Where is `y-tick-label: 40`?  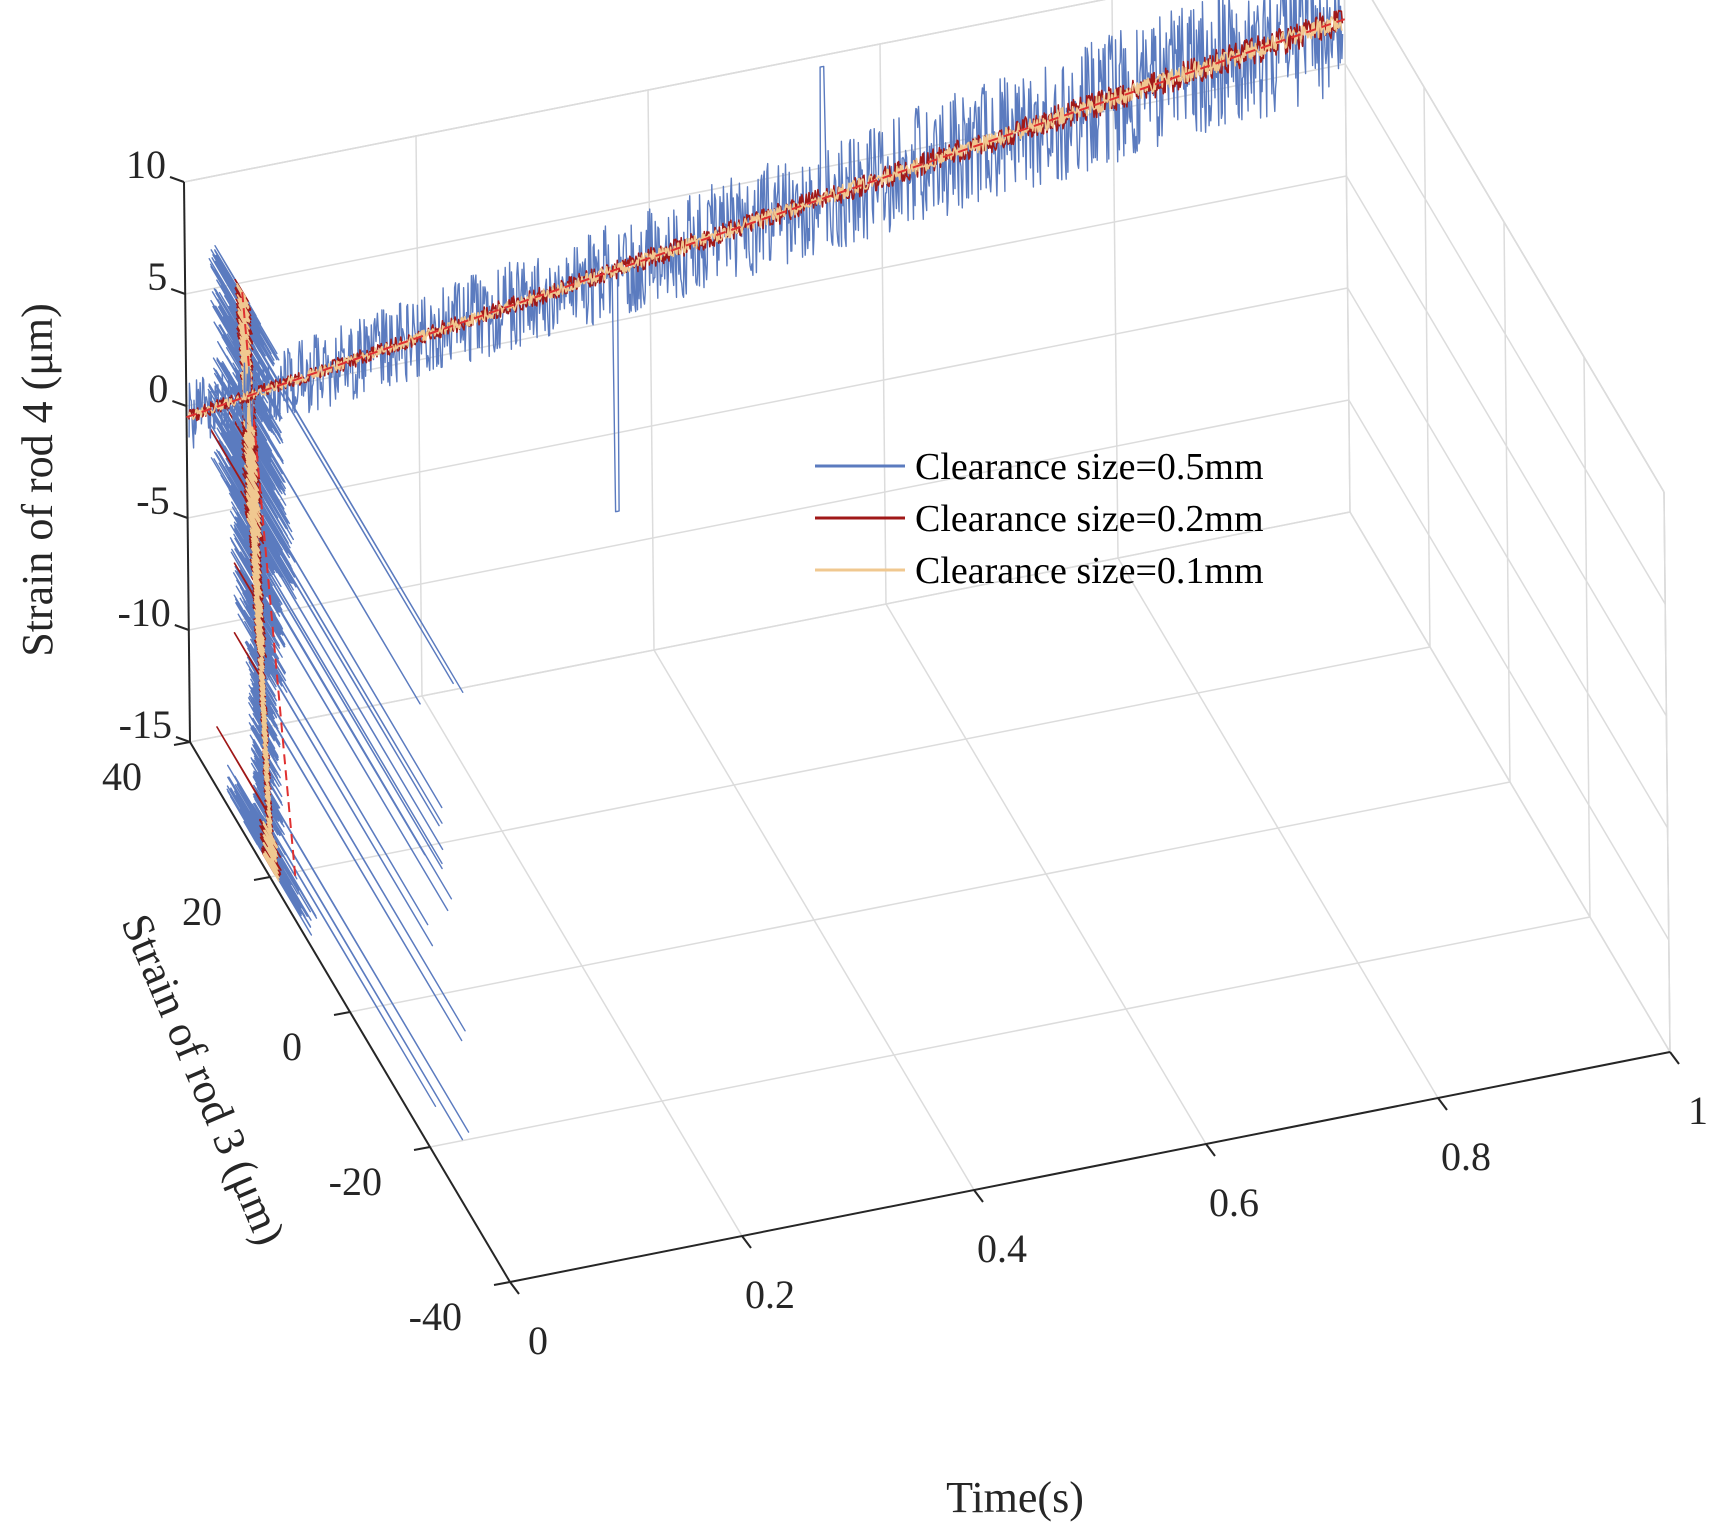
y-tick-label: 40 is located at coordinates (122, 776).